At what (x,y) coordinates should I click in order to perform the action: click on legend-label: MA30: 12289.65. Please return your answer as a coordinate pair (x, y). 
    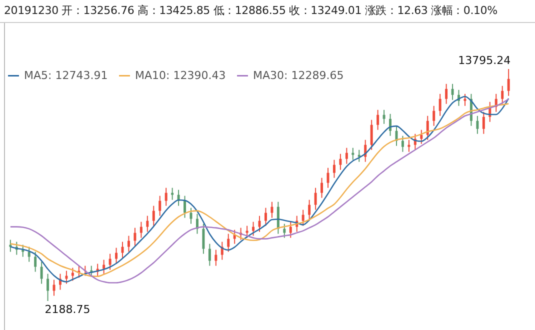
    Looking at the image, I should click on (298, 75).